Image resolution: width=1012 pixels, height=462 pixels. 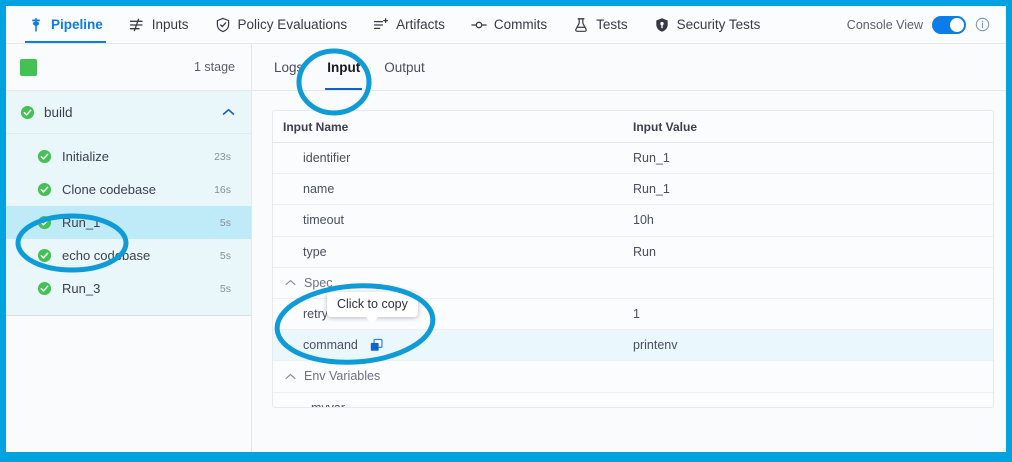 I want to click on nav-items: Pipeline Inputs, so click(x=383, y=24).